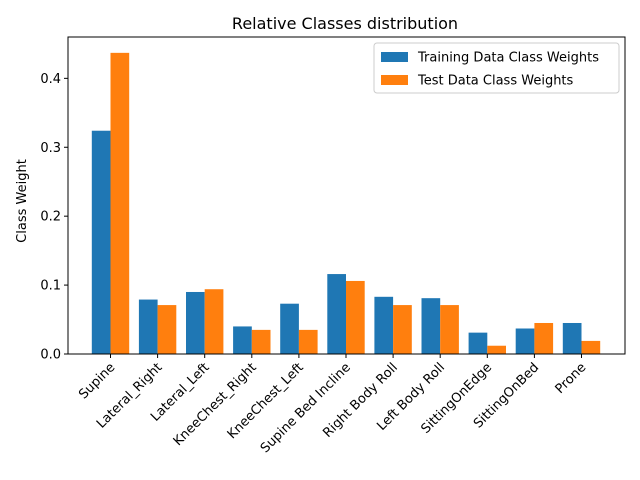  I want to click on y-tick-label-3: 0.3, so click(50, 148).